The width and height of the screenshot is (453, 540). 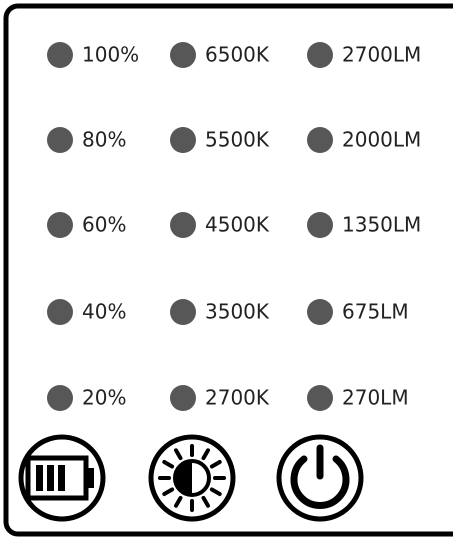 What do you see at coordinates (62, 478) in the screenshot?
I see `battery-button` at bounding box center [62, 478].